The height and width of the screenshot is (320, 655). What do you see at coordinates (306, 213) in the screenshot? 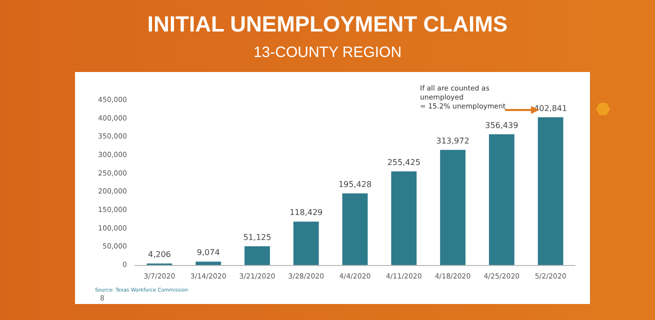
I see `data-label: 118,429` at bounding box center [306, 213].